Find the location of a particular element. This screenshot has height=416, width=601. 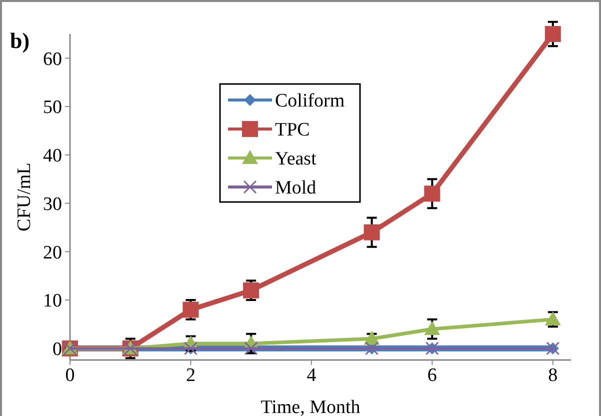

y-tick-label: 10 is located at coordinates (52, 301).